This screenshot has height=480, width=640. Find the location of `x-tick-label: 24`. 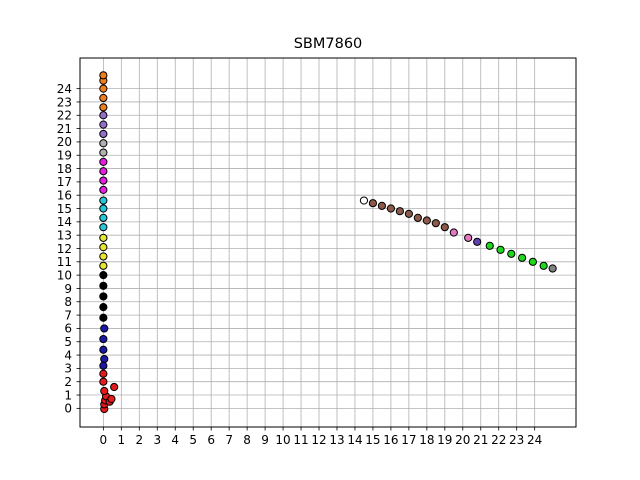

x-tick-label: 24 is located at coordinates (534, 440).